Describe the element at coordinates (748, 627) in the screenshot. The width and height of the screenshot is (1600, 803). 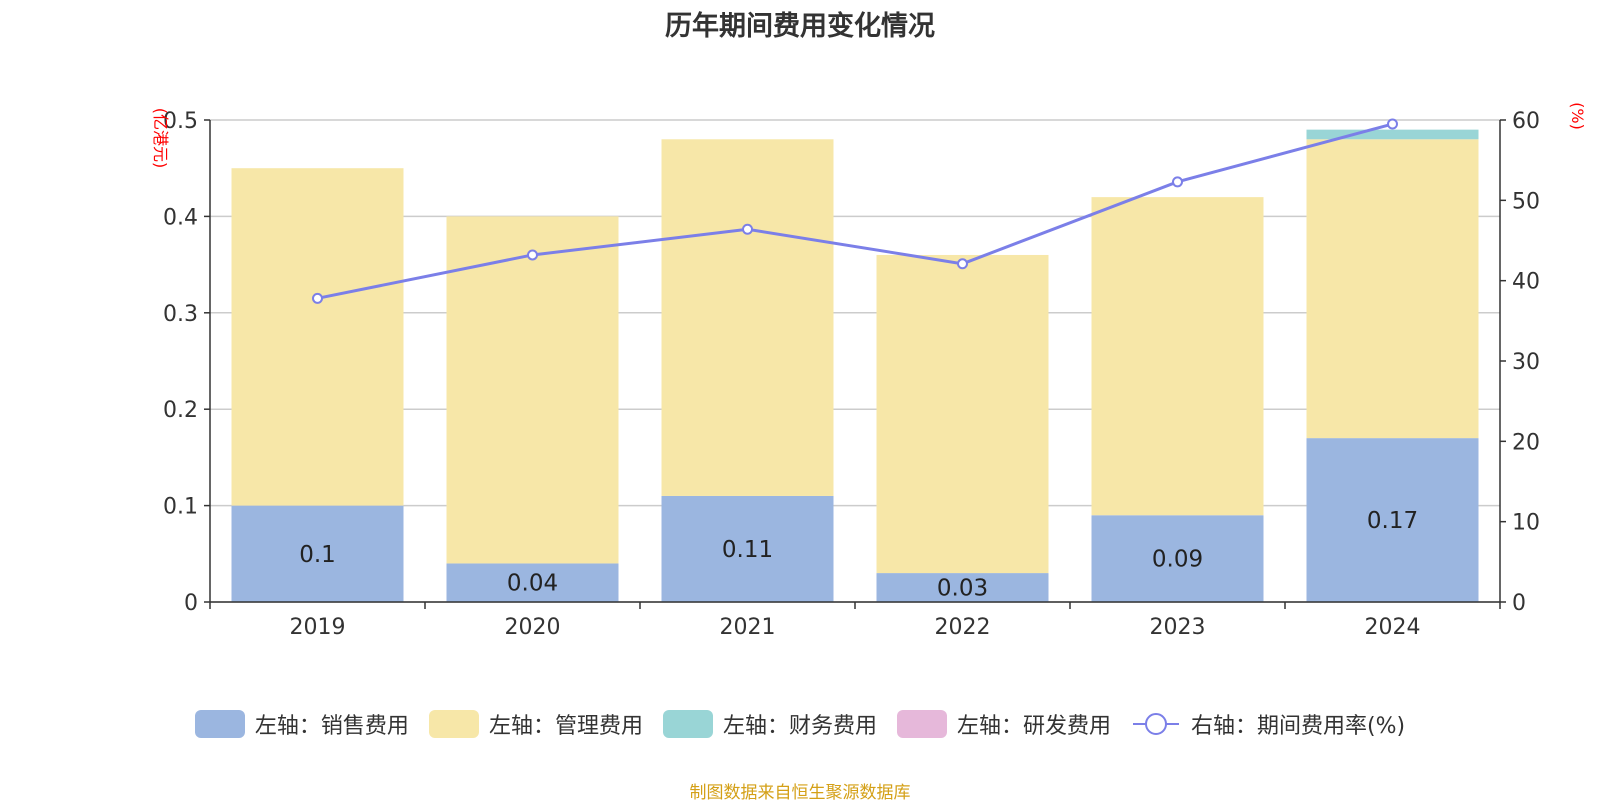
I see `x-axis-tick-label-2021: 2021` at that location.